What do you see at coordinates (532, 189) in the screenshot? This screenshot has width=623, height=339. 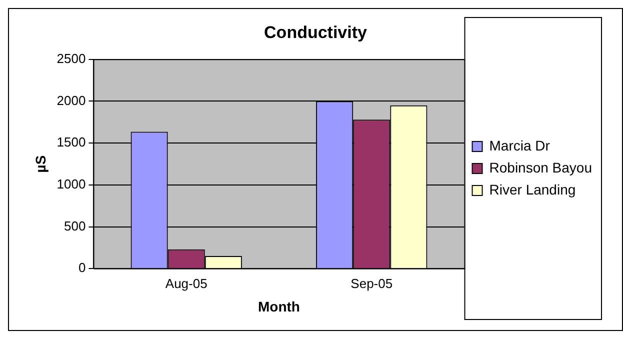 I see `legend-label: River Landing` at bounding box center [532, 189].